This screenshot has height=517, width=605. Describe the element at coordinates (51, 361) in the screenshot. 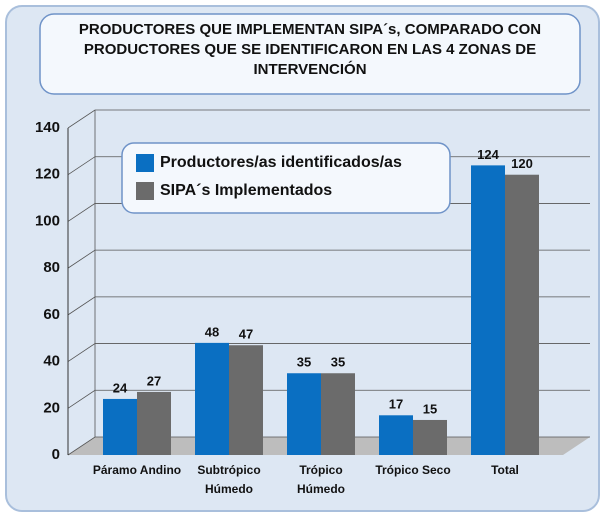

I see `y-tick-label: 40` at that location.